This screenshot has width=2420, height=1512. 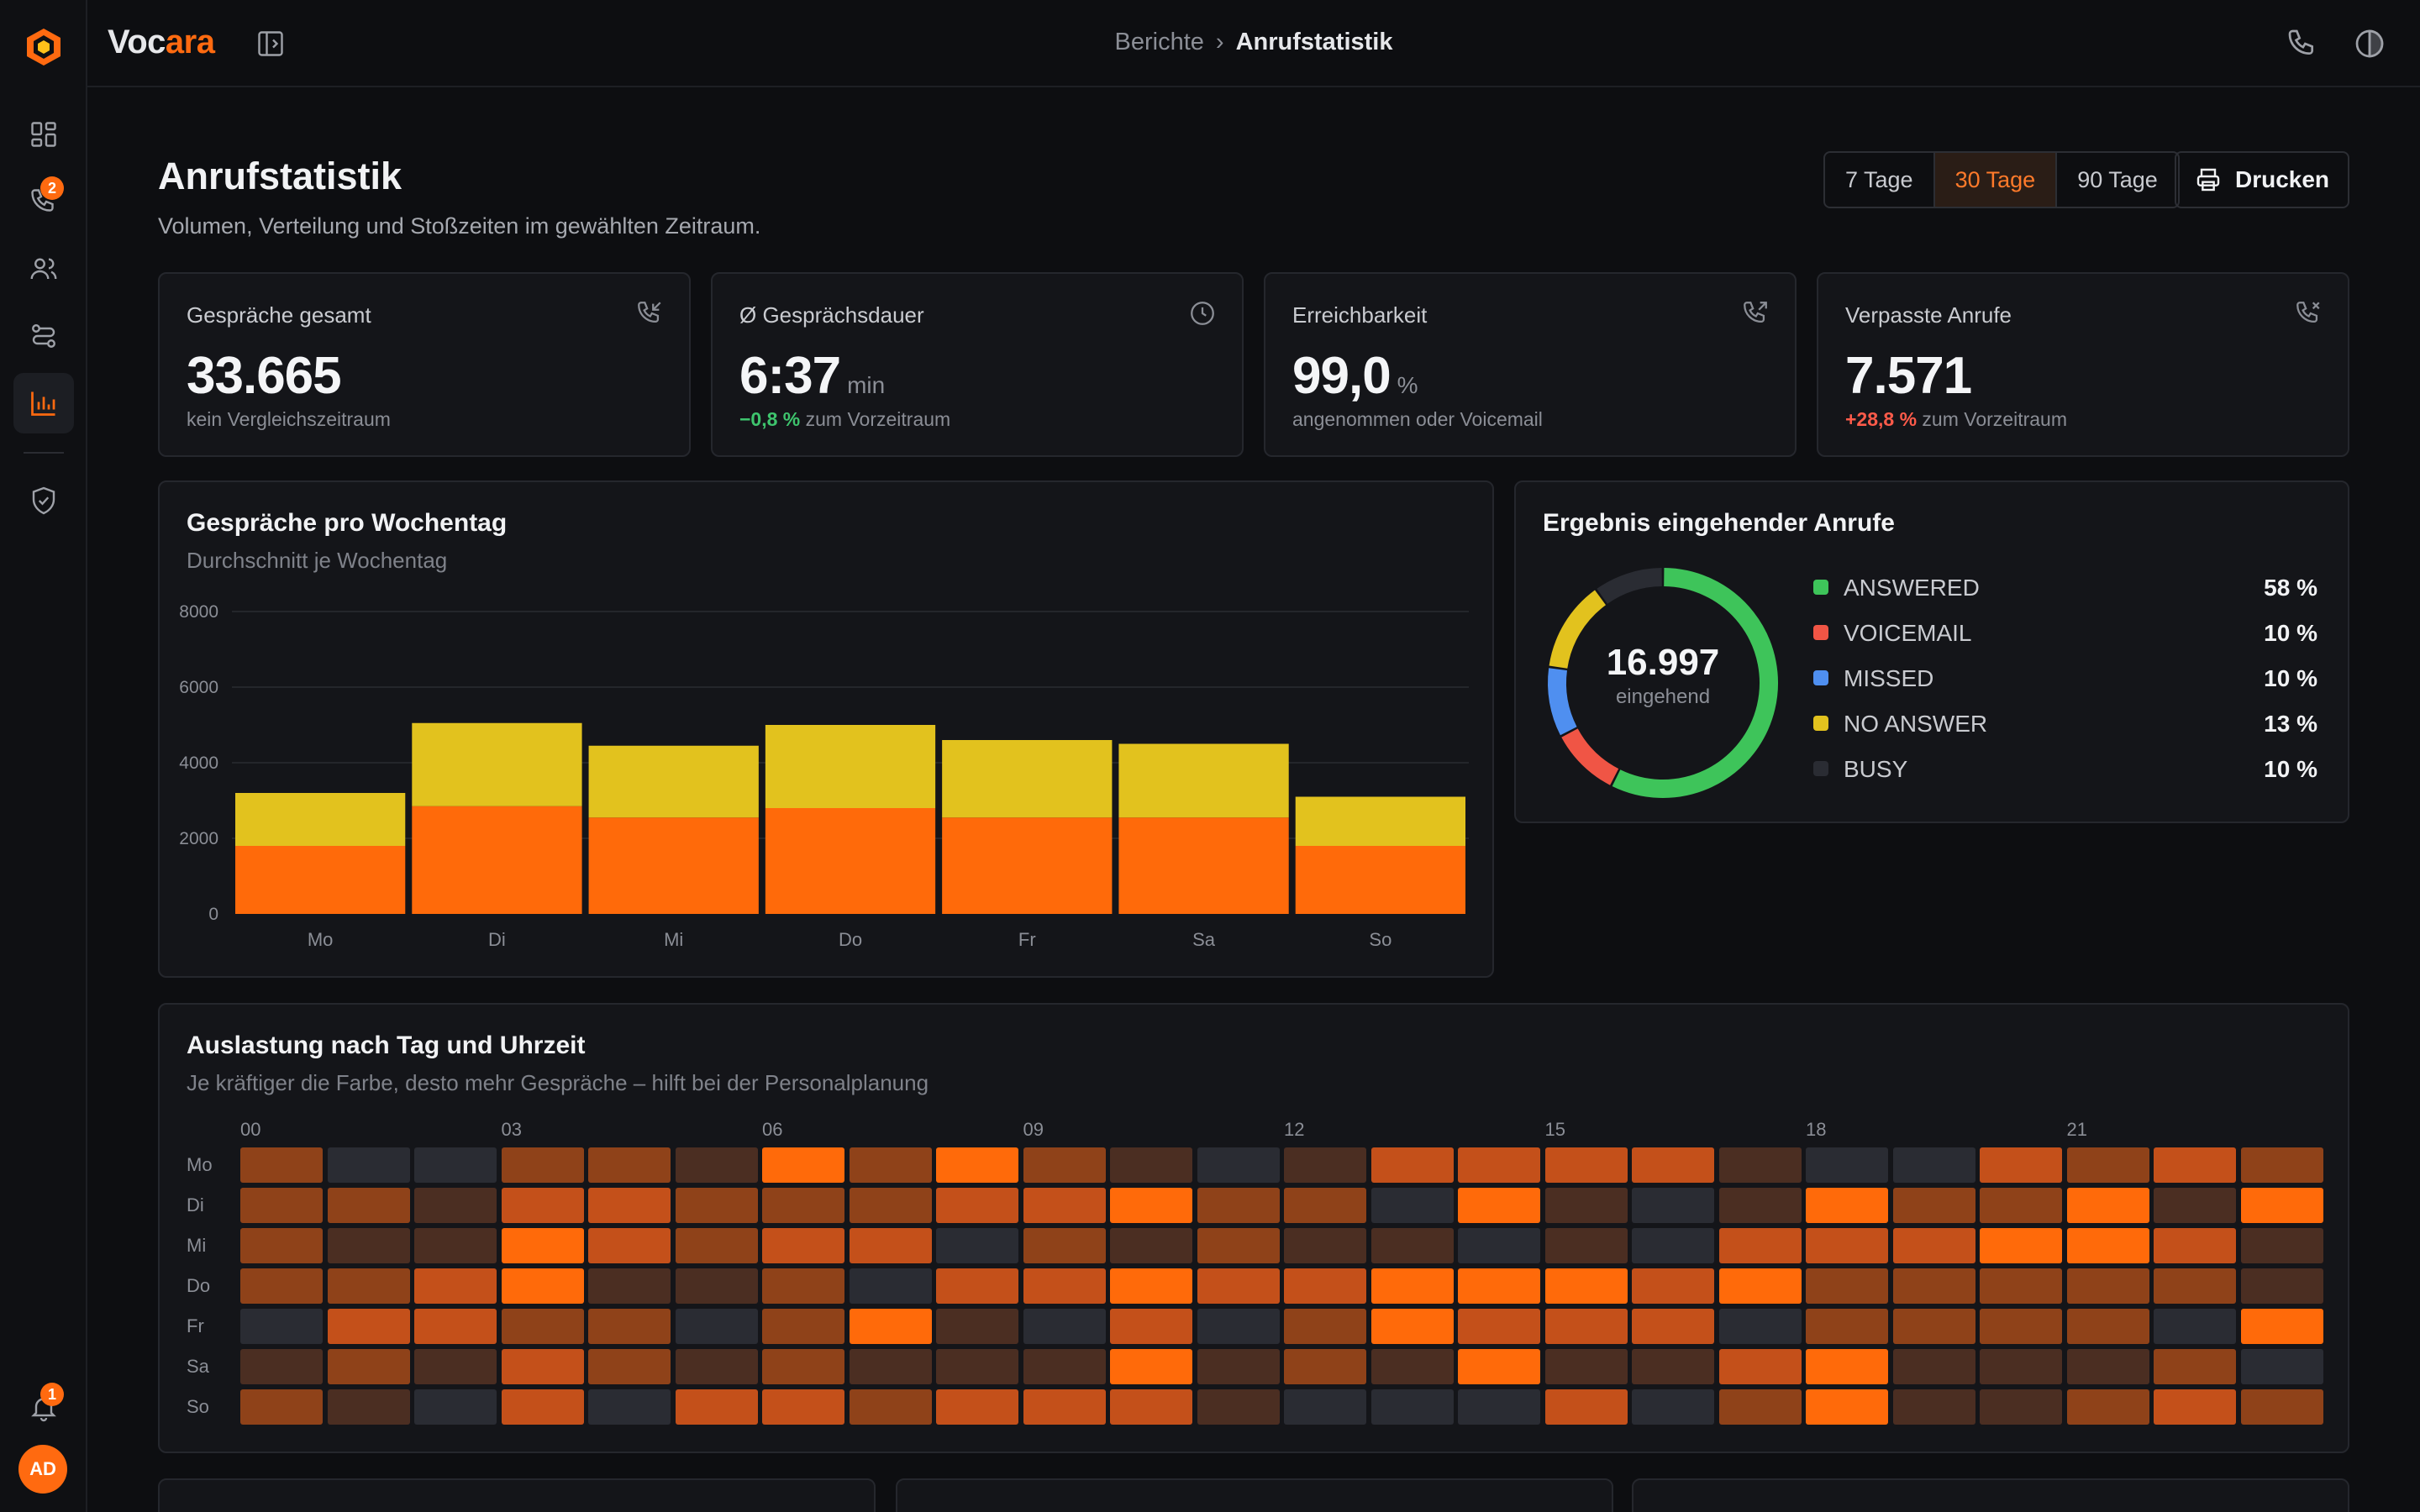 I want to click on theme-toggle-icon, so click(x=2369, y=43).